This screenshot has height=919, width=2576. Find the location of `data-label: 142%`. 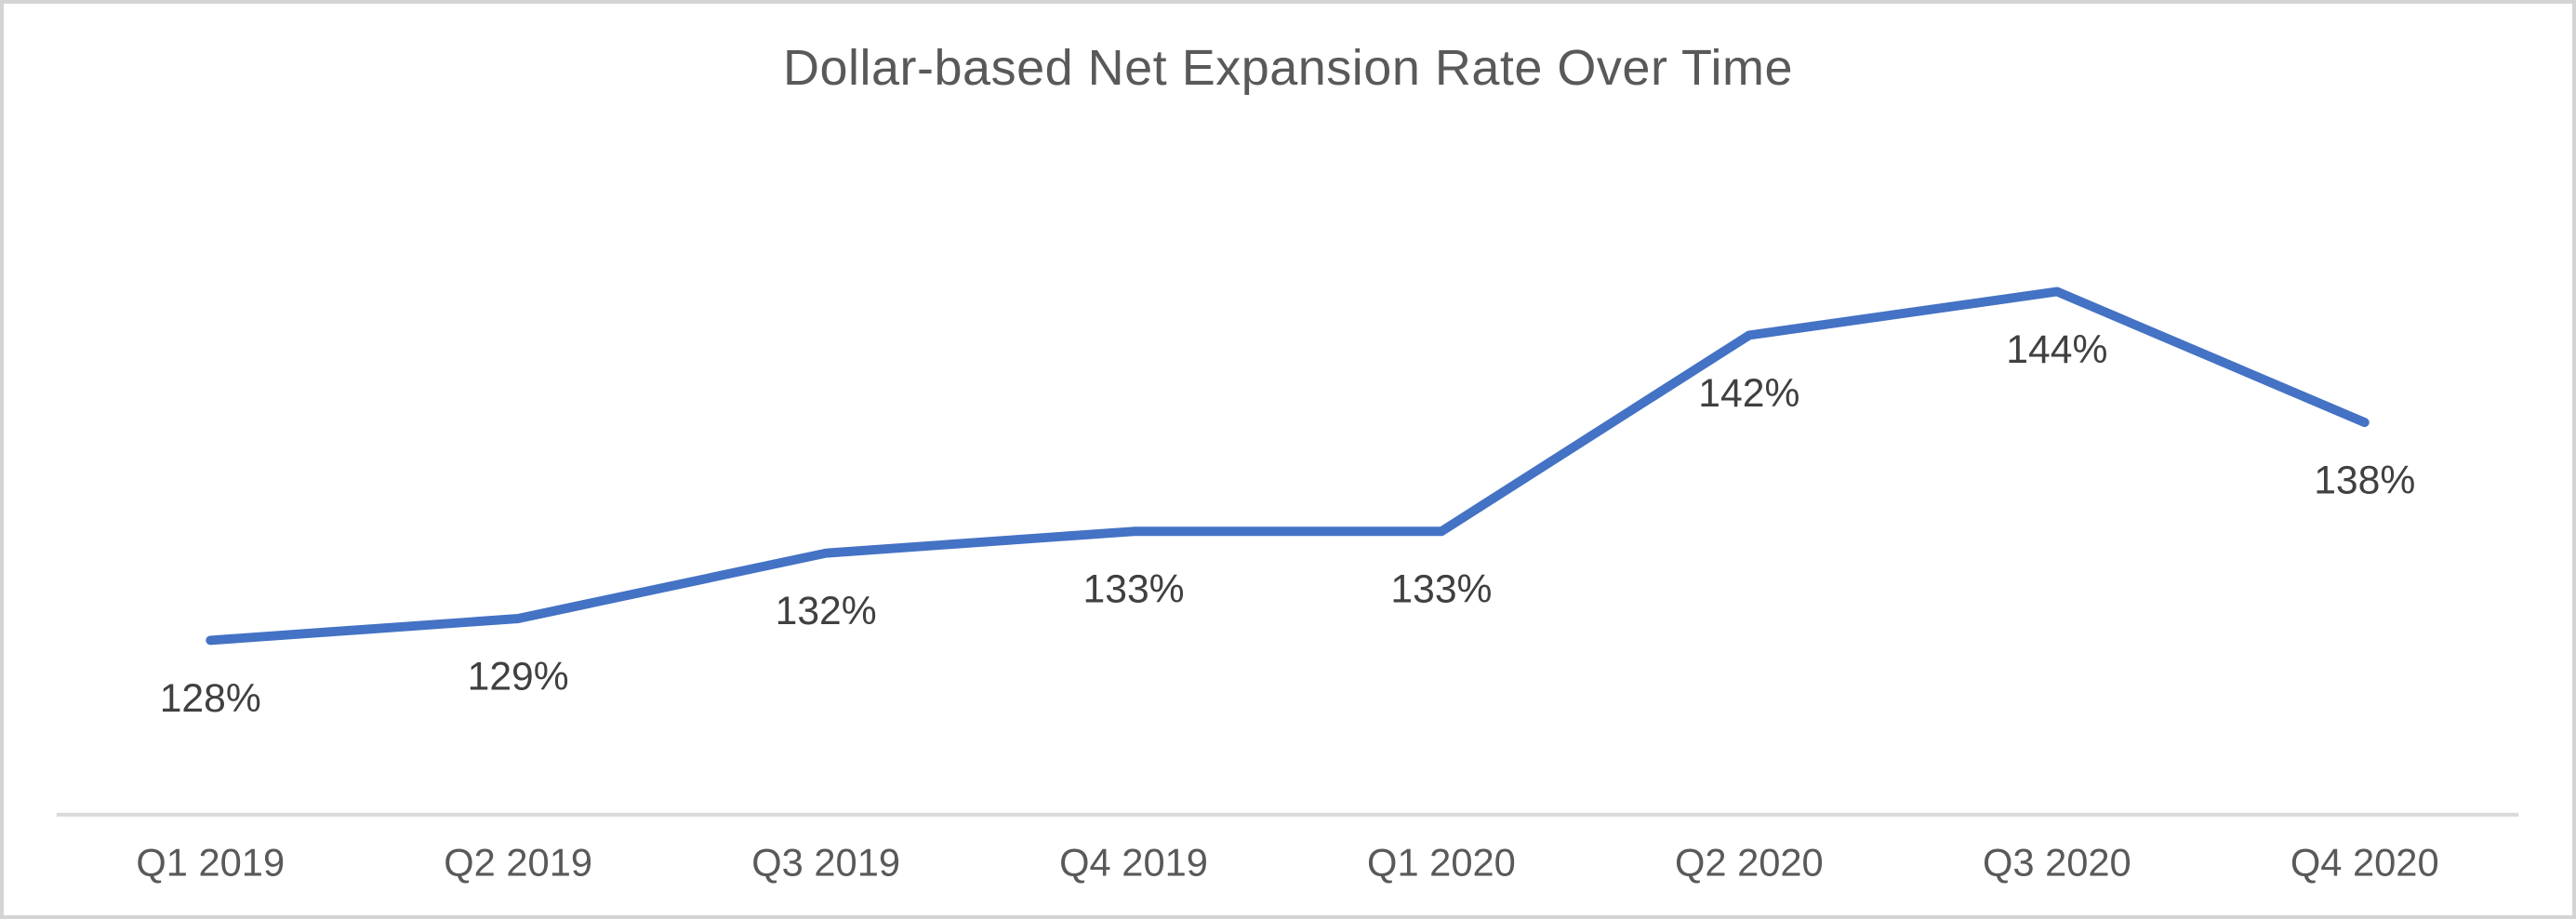

data-label: 142% is located at coordinates (1748, 393).